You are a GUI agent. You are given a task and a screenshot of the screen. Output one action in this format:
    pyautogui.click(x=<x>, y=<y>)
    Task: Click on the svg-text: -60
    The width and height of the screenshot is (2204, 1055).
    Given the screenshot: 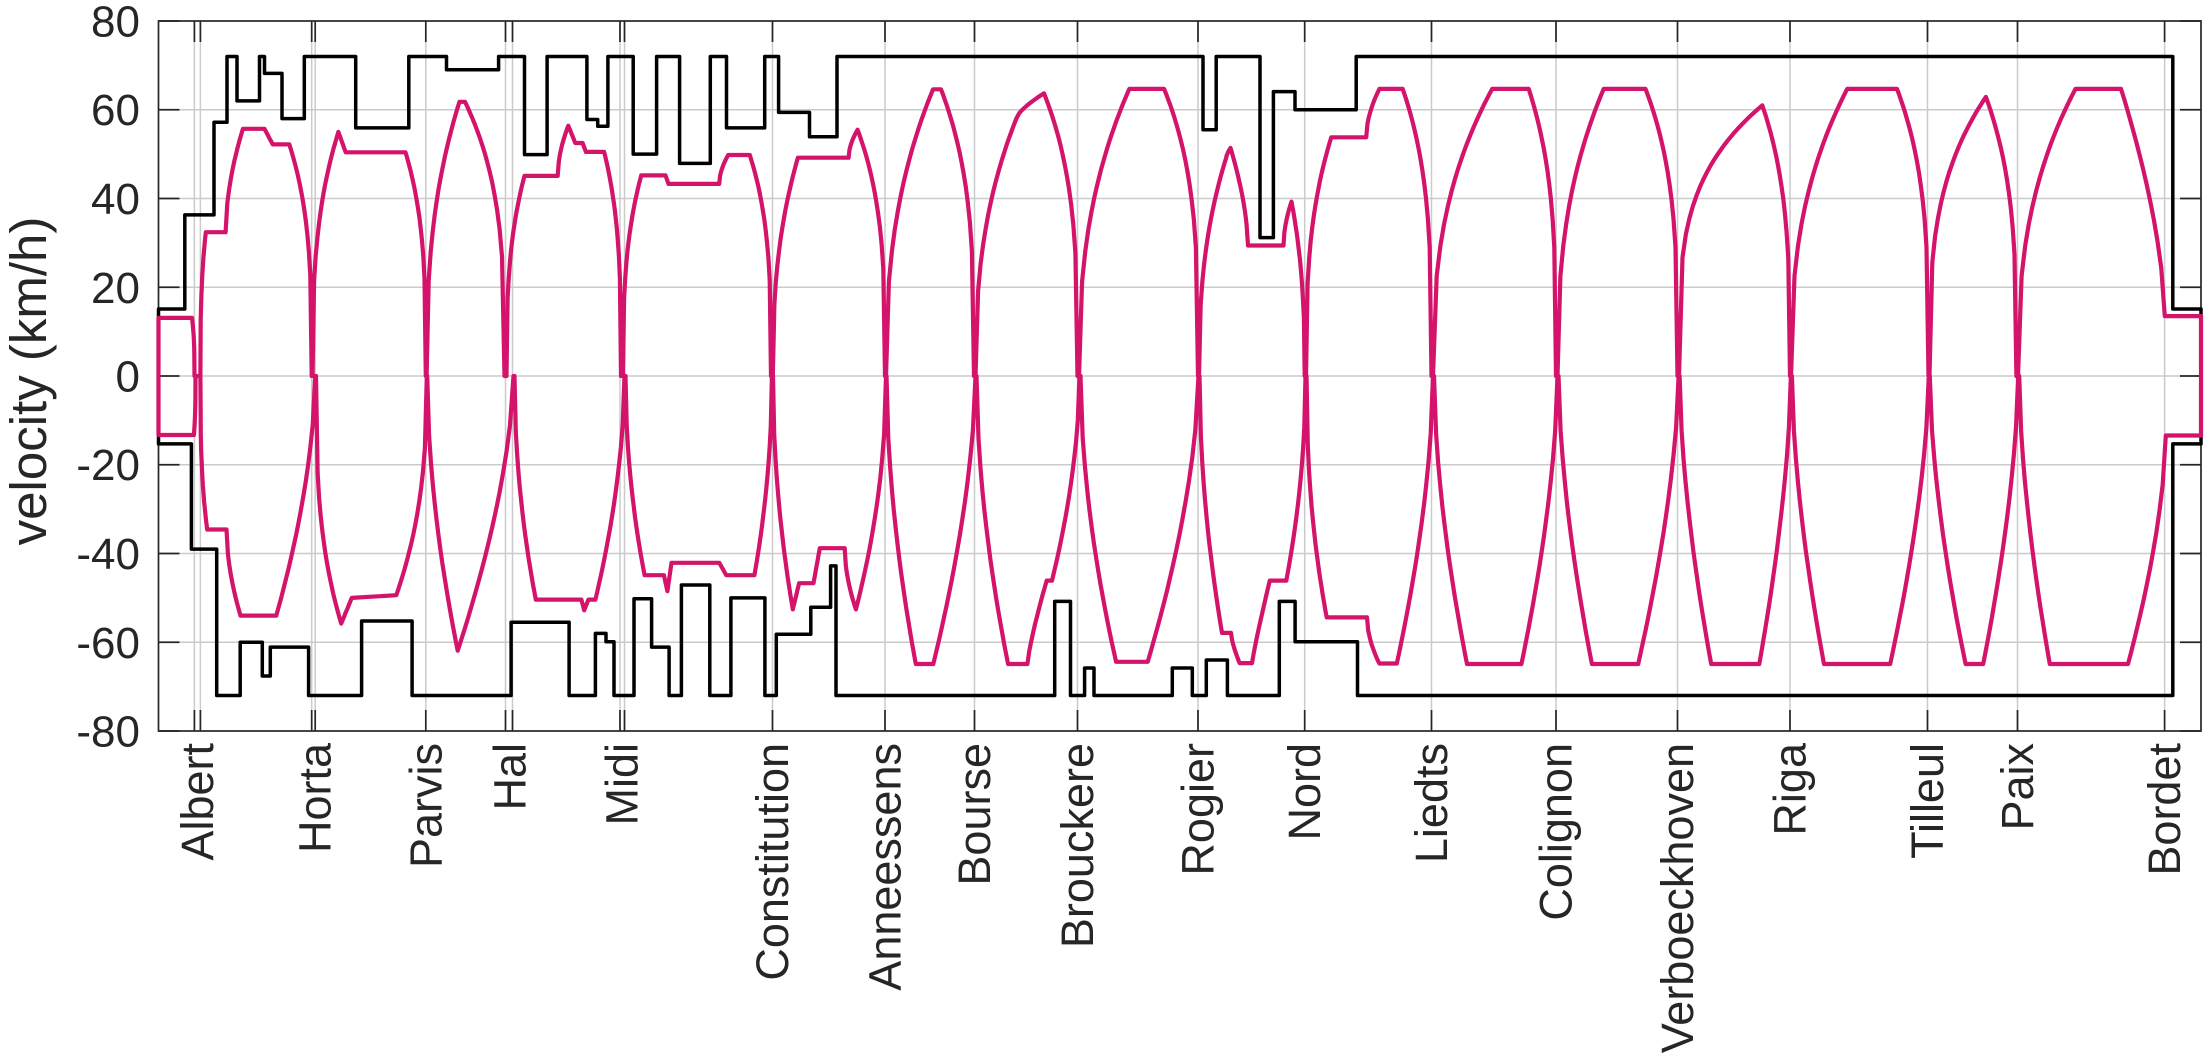 What is the action you would take?
    pyautogui.click(x=108, y=643)
    